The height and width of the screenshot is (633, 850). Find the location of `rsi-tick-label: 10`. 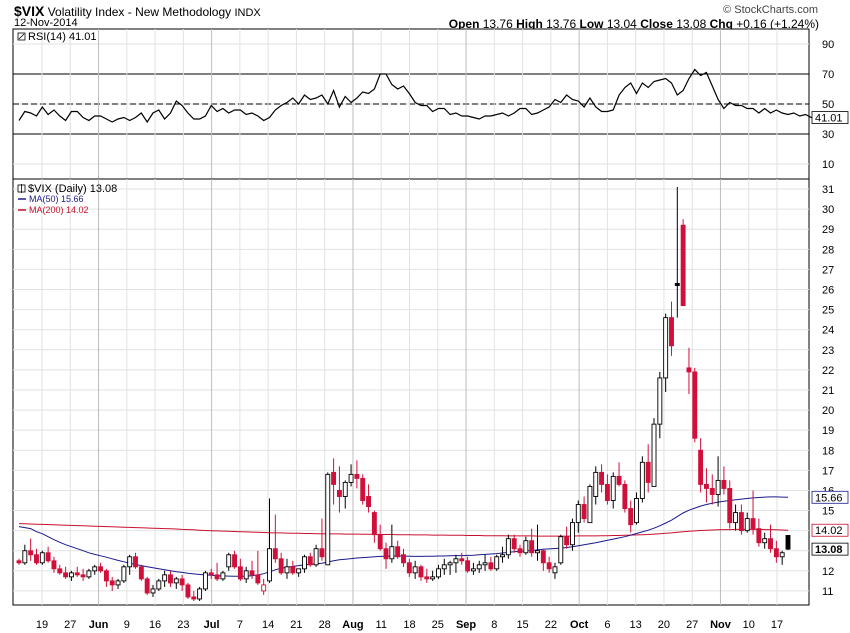

rsi-tick-label: 10 is located at coordinates (828, 165).